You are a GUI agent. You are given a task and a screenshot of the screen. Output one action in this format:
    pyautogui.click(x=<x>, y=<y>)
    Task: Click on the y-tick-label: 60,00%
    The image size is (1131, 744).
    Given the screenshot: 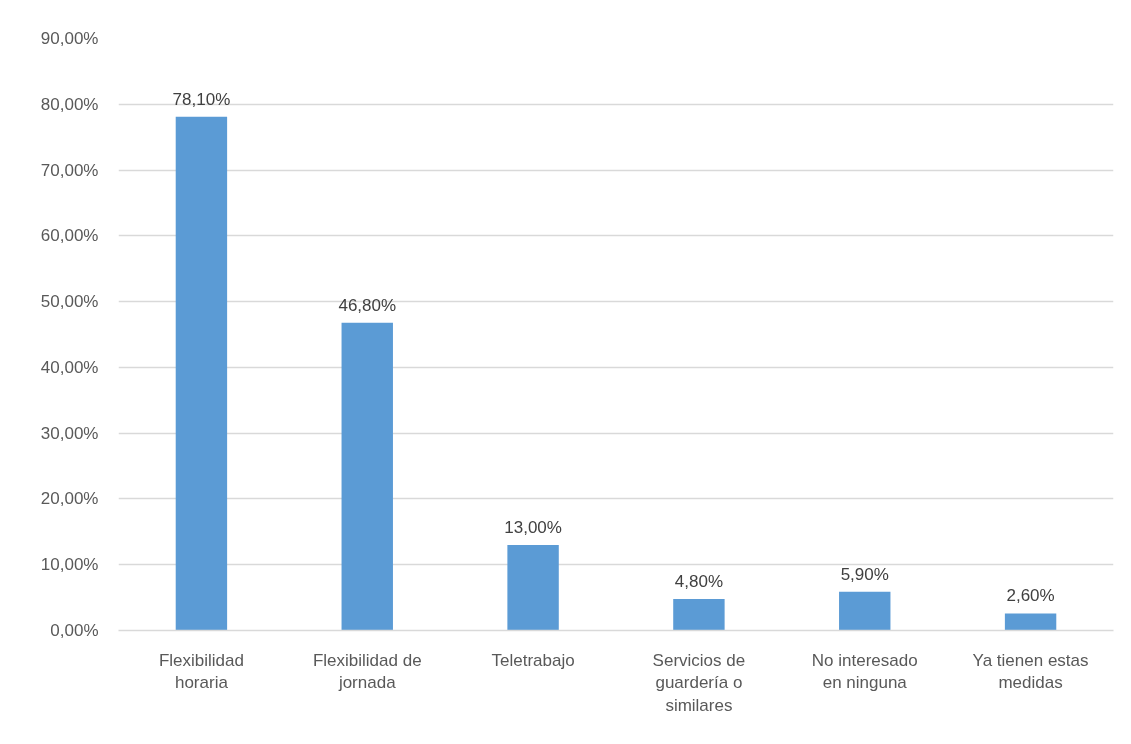 What is the action you would take?
    pyautogui.click(x=69, y=236)
    